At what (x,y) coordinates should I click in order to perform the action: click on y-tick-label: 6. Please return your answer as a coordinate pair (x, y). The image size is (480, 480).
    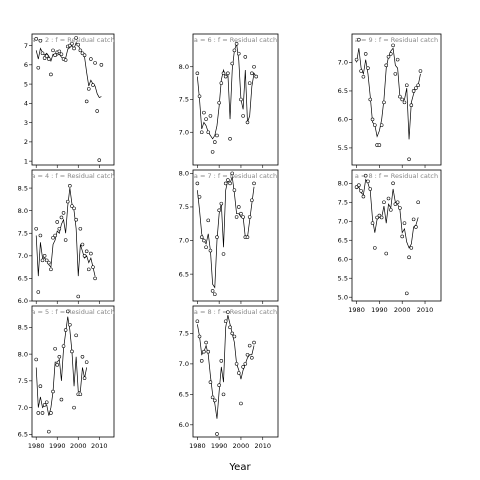
    Looking at the image, I should click on (26, 65).